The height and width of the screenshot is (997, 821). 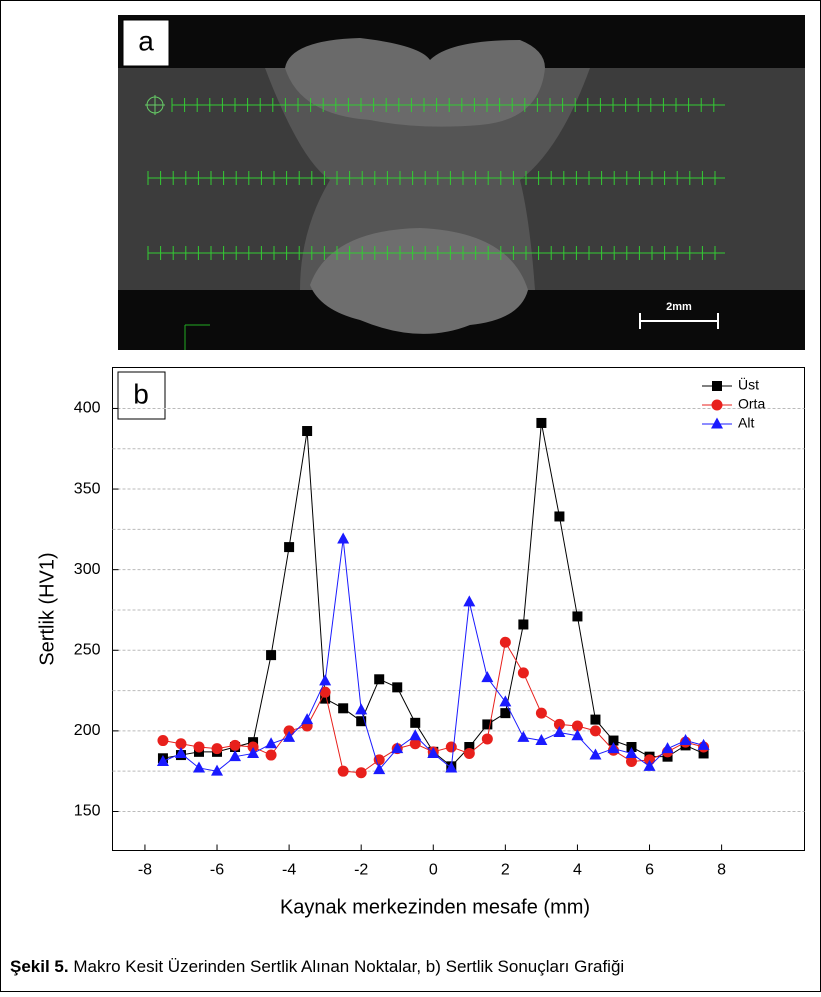 I want to click on y-tick-label: 150, so click(x=87, y=811).